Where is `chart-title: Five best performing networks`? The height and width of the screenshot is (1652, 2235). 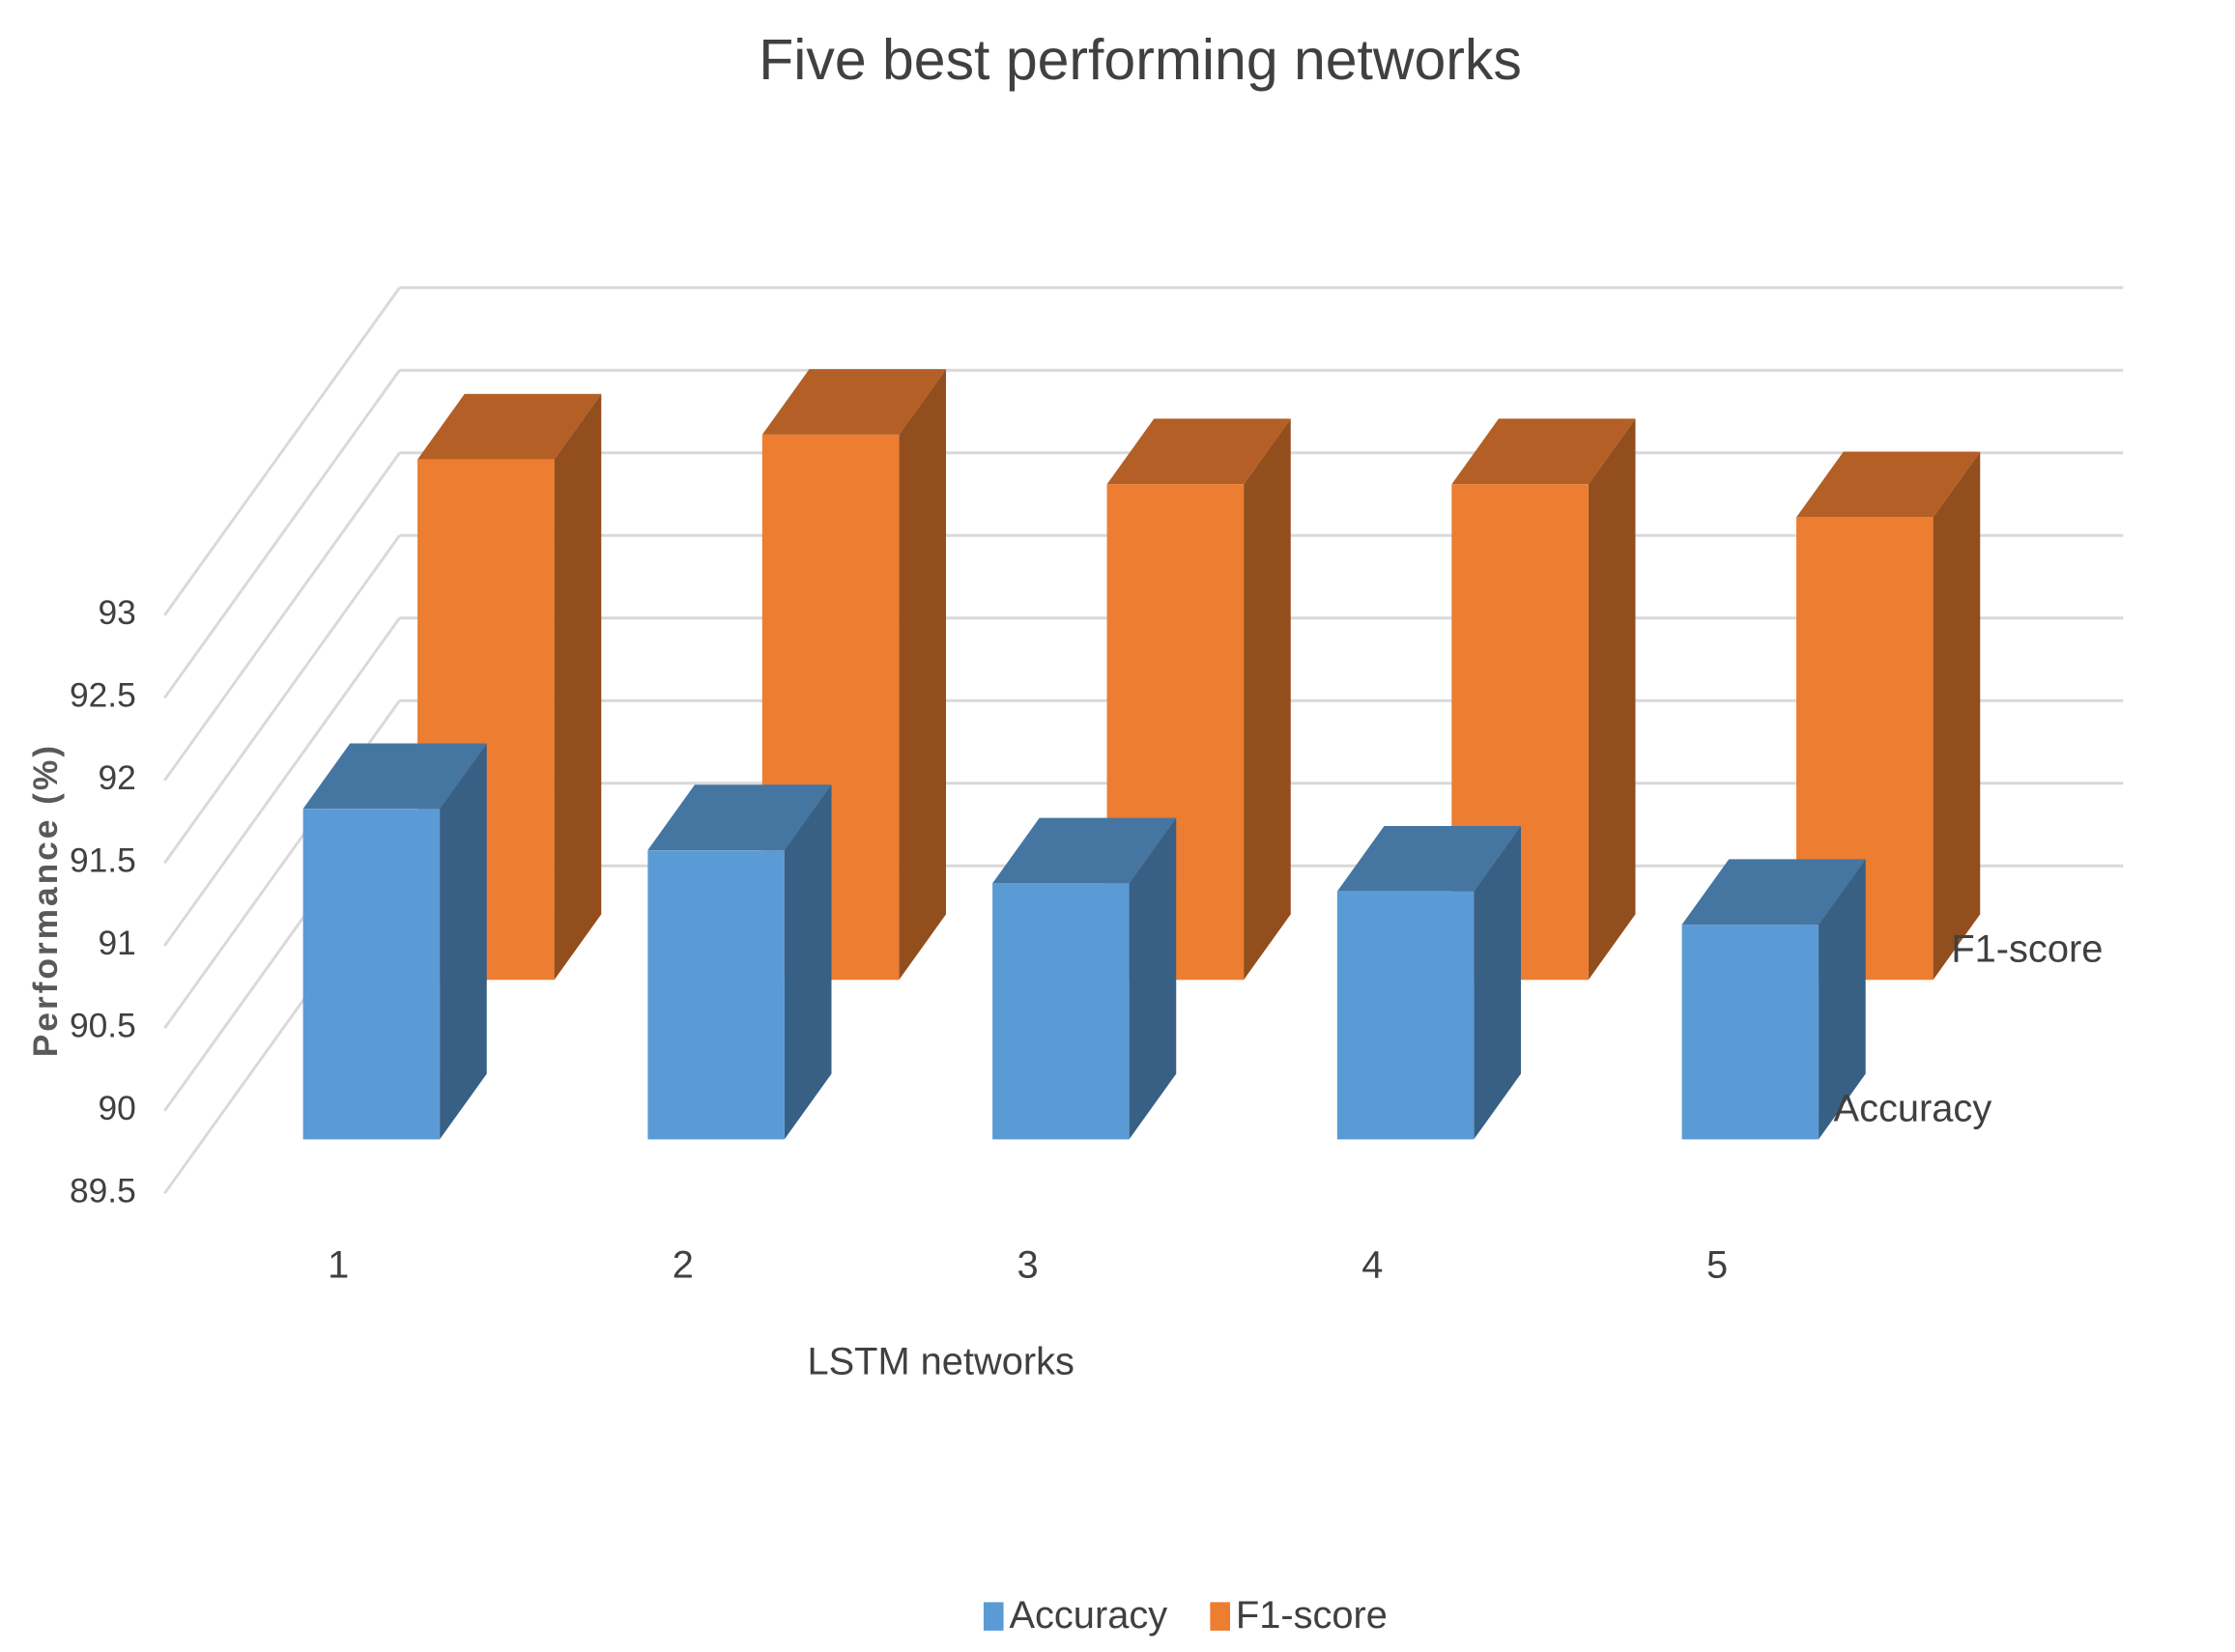 chart-title: Five best performing networks is located at coordinates (1140, 60).